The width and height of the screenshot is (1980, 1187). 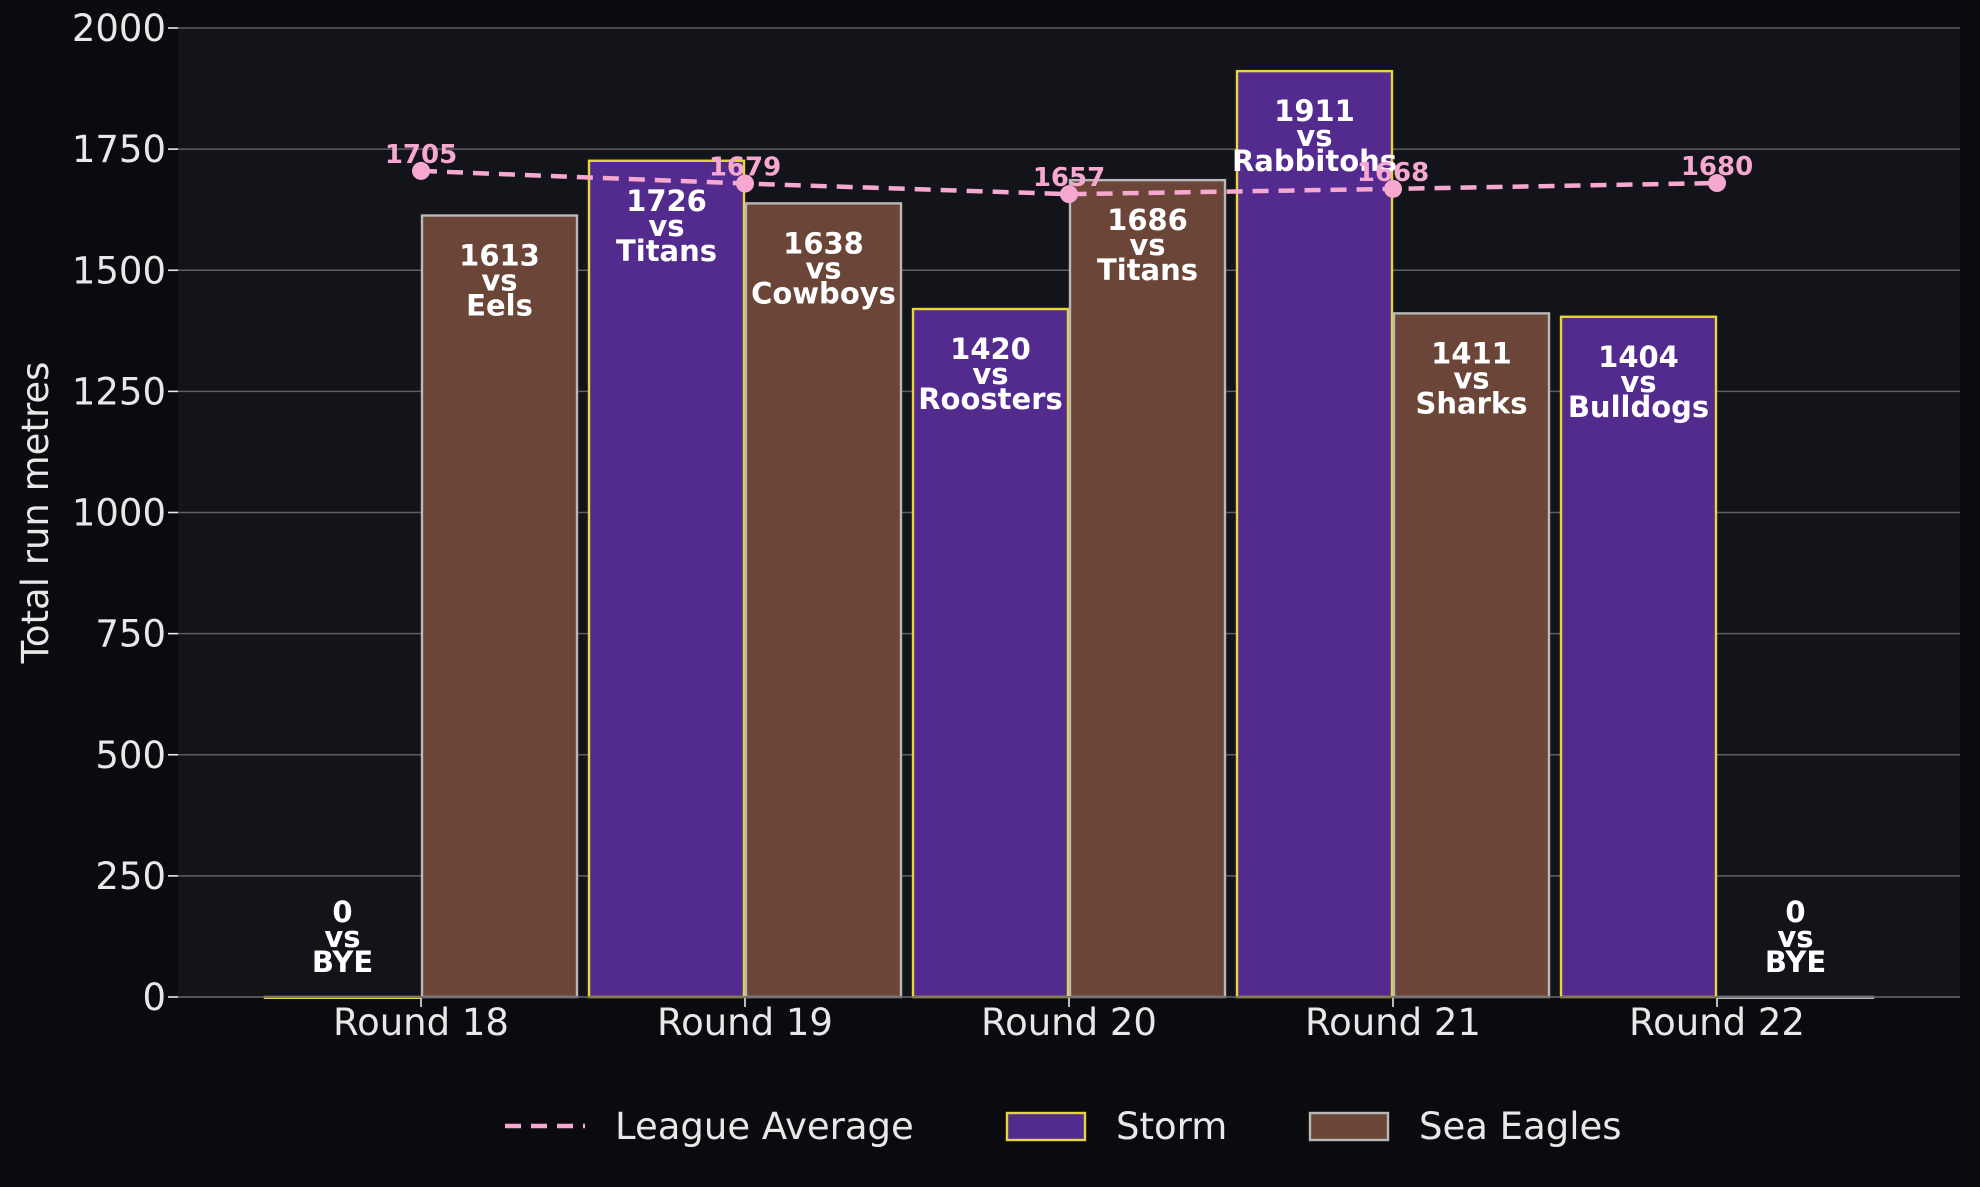 I want to click on x-tick-label: Round 21, so click(x=1393, y=1022).